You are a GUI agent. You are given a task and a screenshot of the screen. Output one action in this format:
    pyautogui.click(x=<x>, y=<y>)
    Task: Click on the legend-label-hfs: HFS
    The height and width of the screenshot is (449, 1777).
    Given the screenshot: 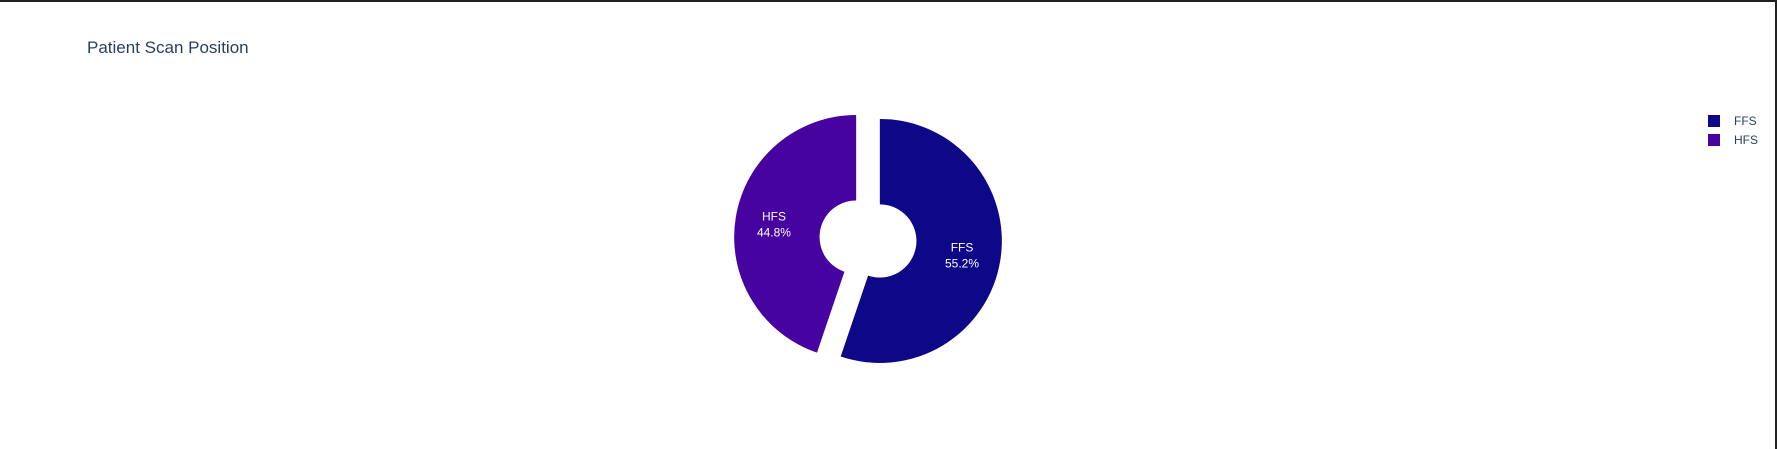 What is the action you would take?
    pyautogui.click(x=1746, y=139)
    